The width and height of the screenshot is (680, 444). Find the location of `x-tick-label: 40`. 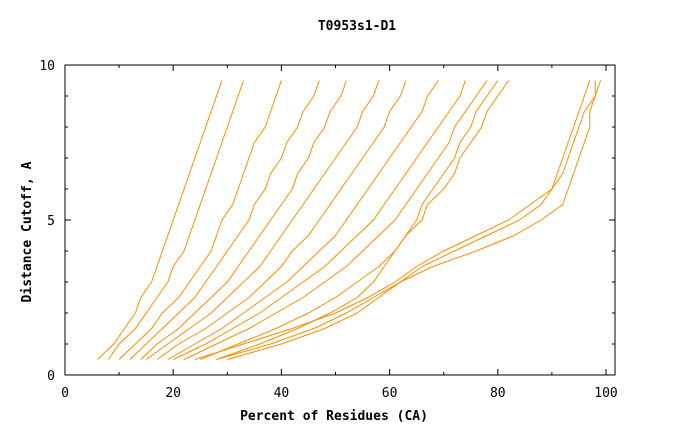

x-tick-label: 40 is located at coordinates (282, 393).